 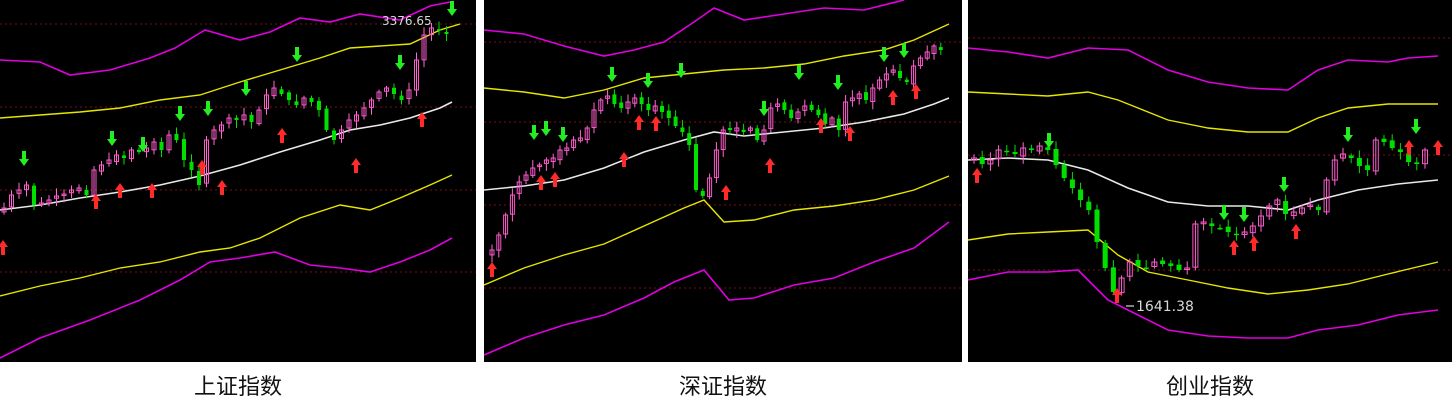 I want to click on lower-band-line, so click(x=226, y=298).